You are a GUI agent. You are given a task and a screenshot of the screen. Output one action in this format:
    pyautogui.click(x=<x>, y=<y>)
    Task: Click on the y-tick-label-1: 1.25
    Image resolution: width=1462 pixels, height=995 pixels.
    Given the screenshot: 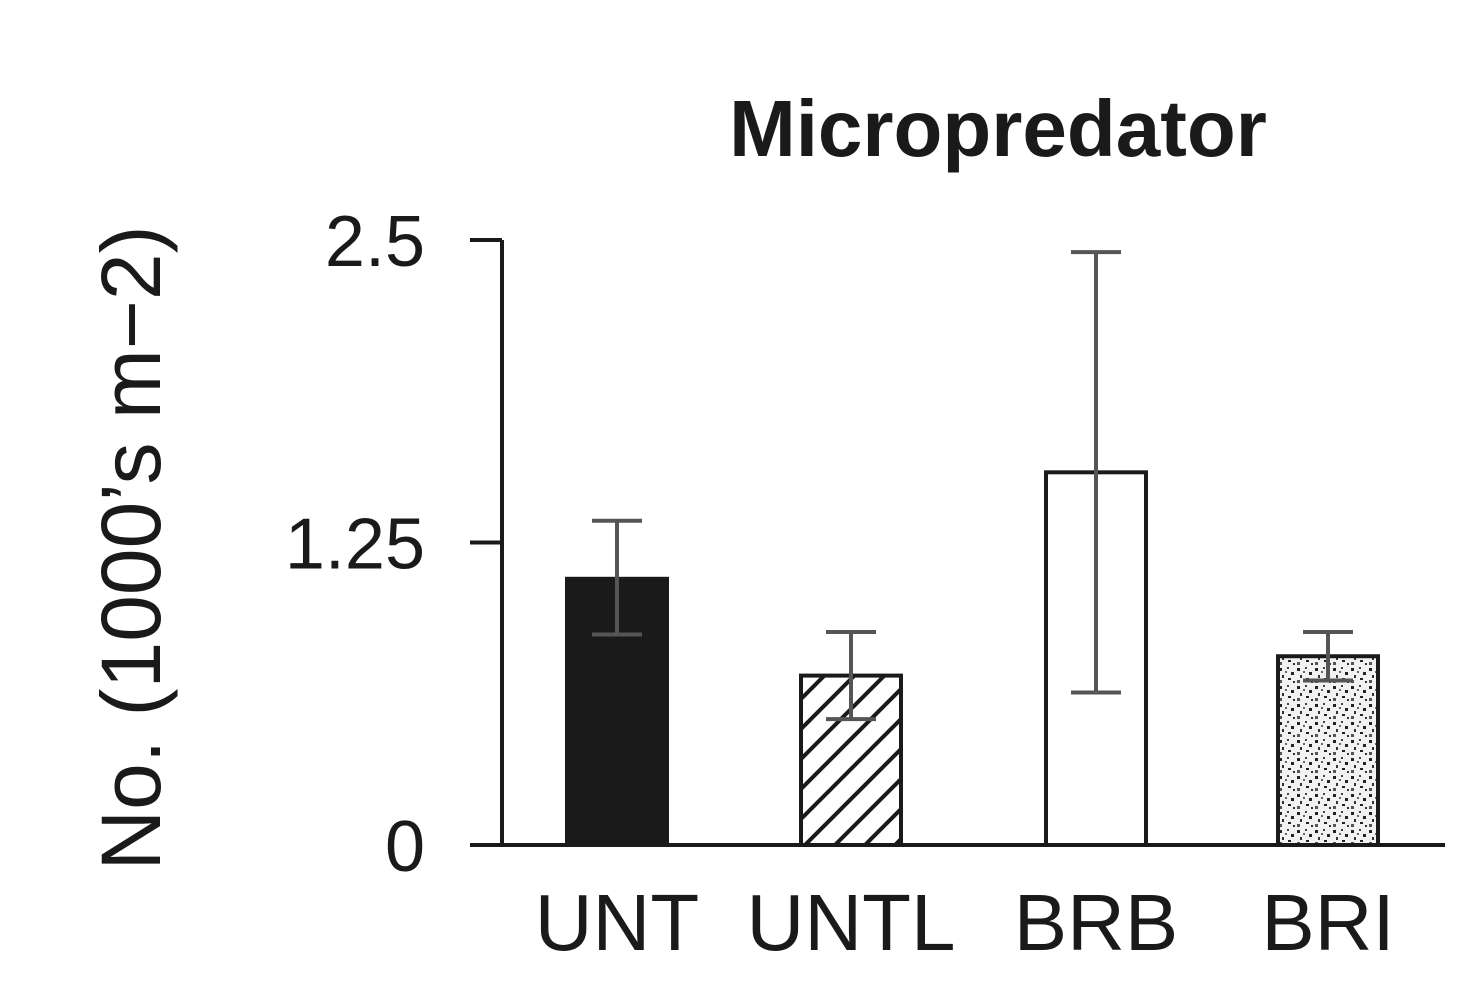 What is the action you would take?
    pyautogui.click(x=355, y=545)
    